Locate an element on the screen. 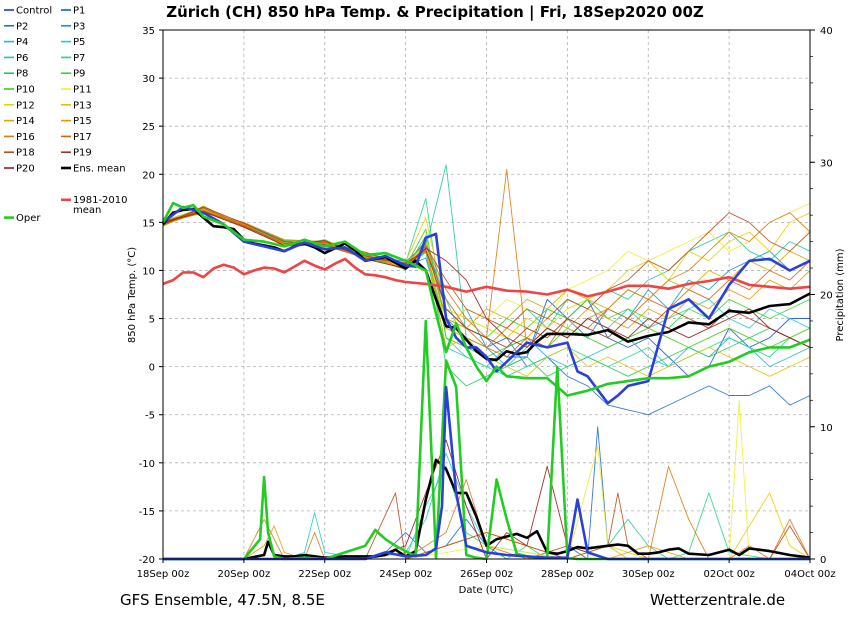  legend-label-1981-2010-mean: 1981-2010 mean is located at coordinates (100, 205).